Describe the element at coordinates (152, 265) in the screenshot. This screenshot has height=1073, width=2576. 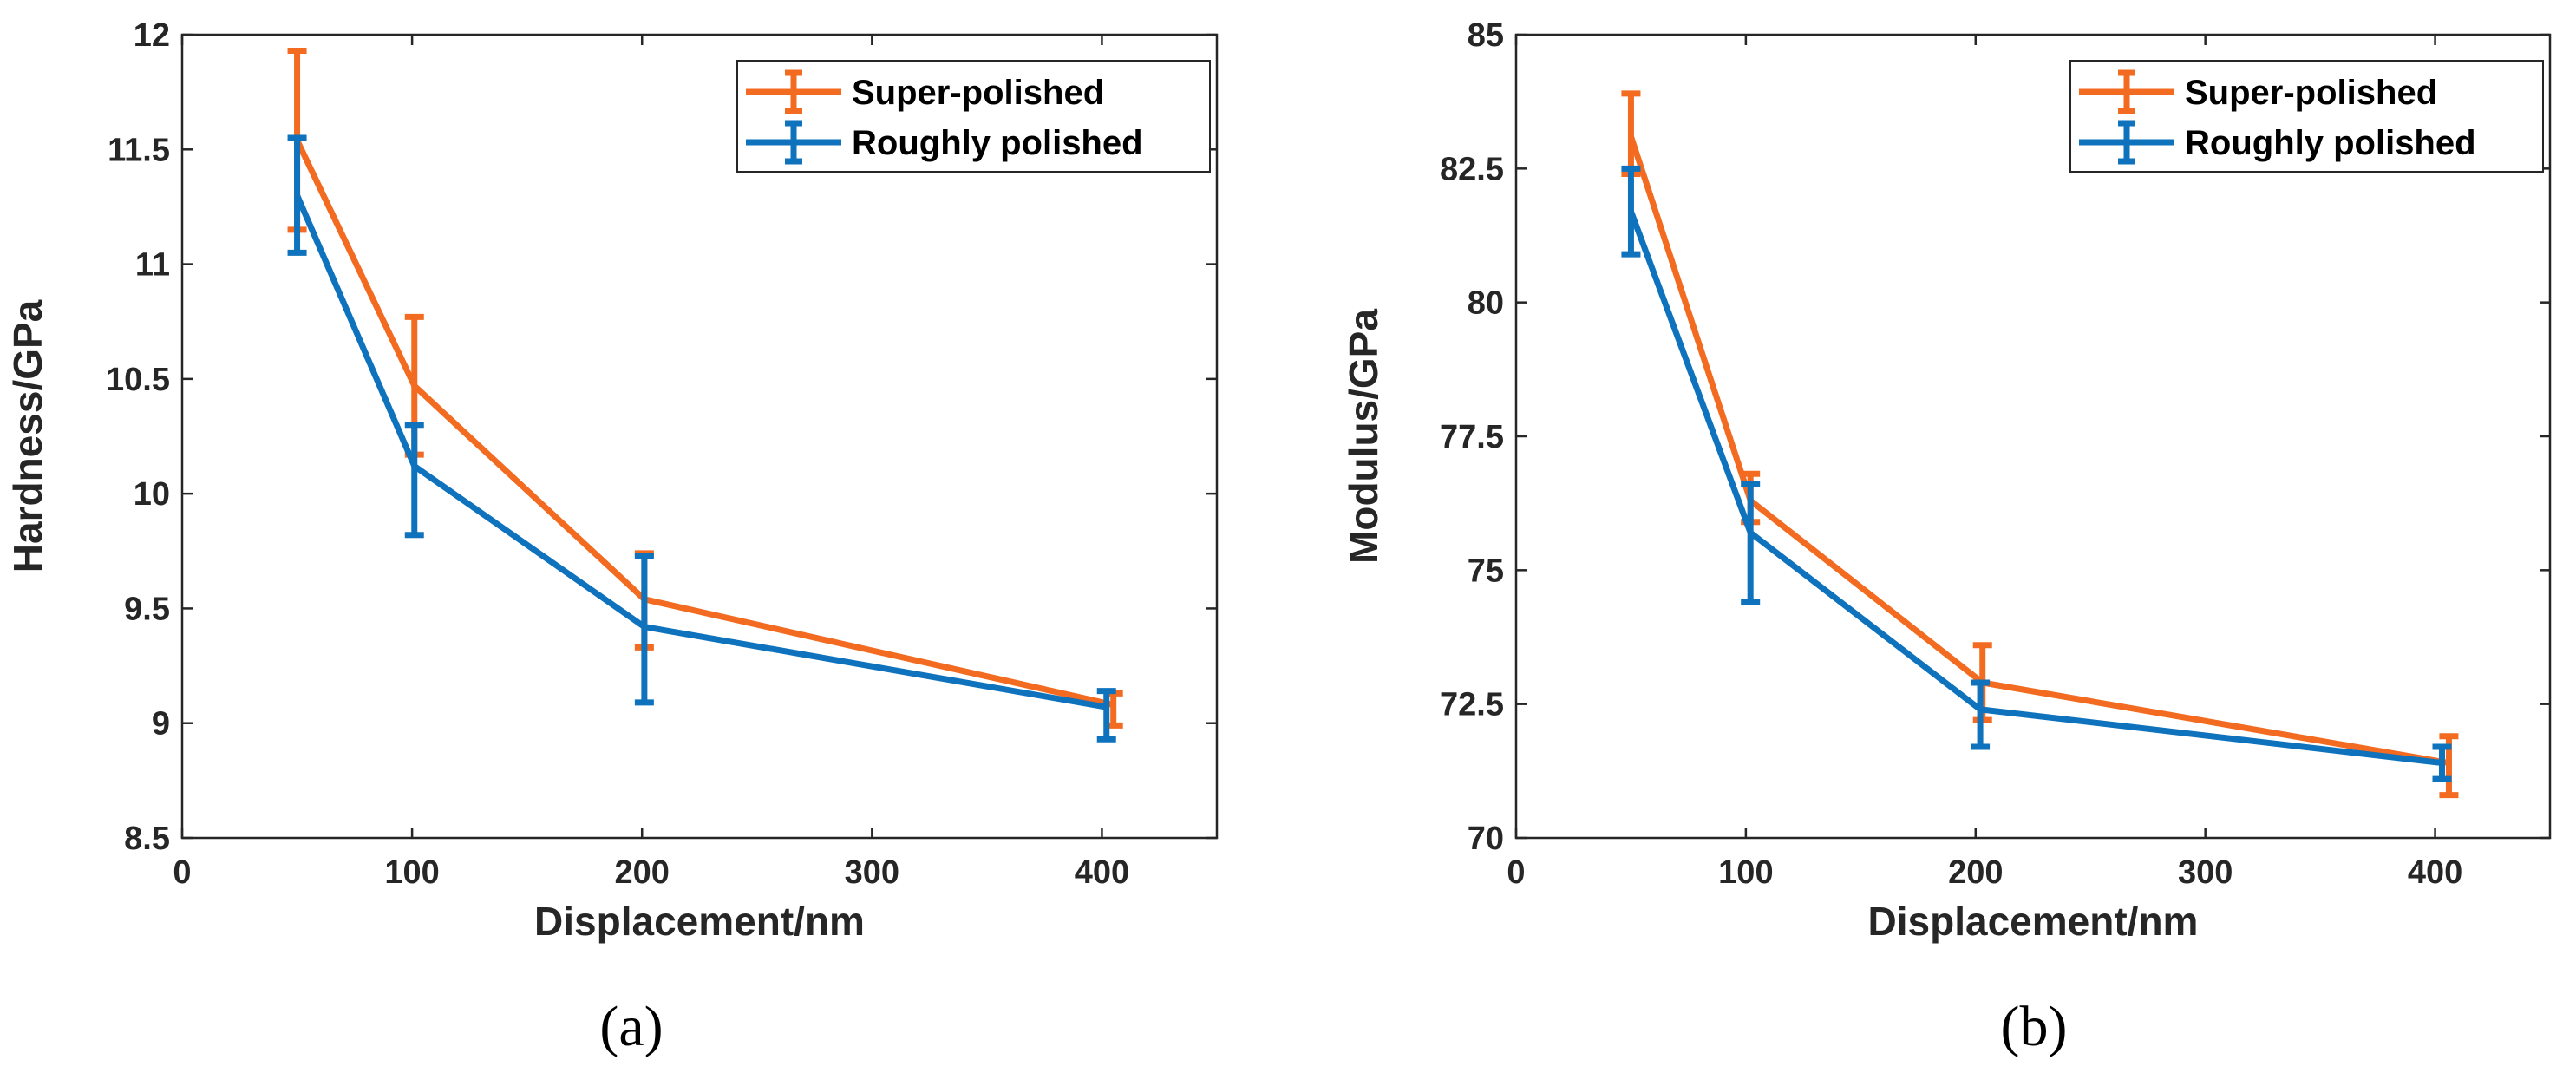
I see `y-tick-label: 11` at that location.